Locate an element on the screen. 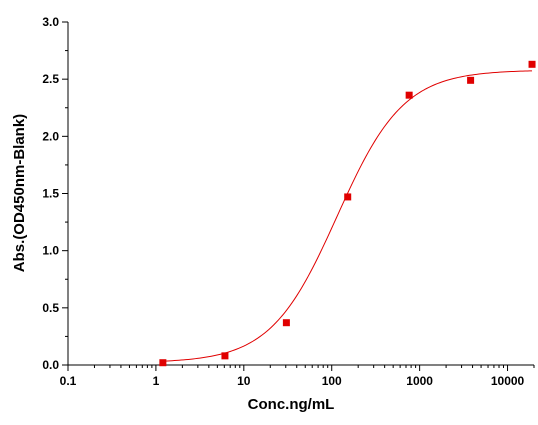 The height and width of the screenshot is (425, 538). y-axis-ticks: 0.0 0.5 1.0 1.5 2.0 2.5 3.0 is located at coordinates (55, 193).